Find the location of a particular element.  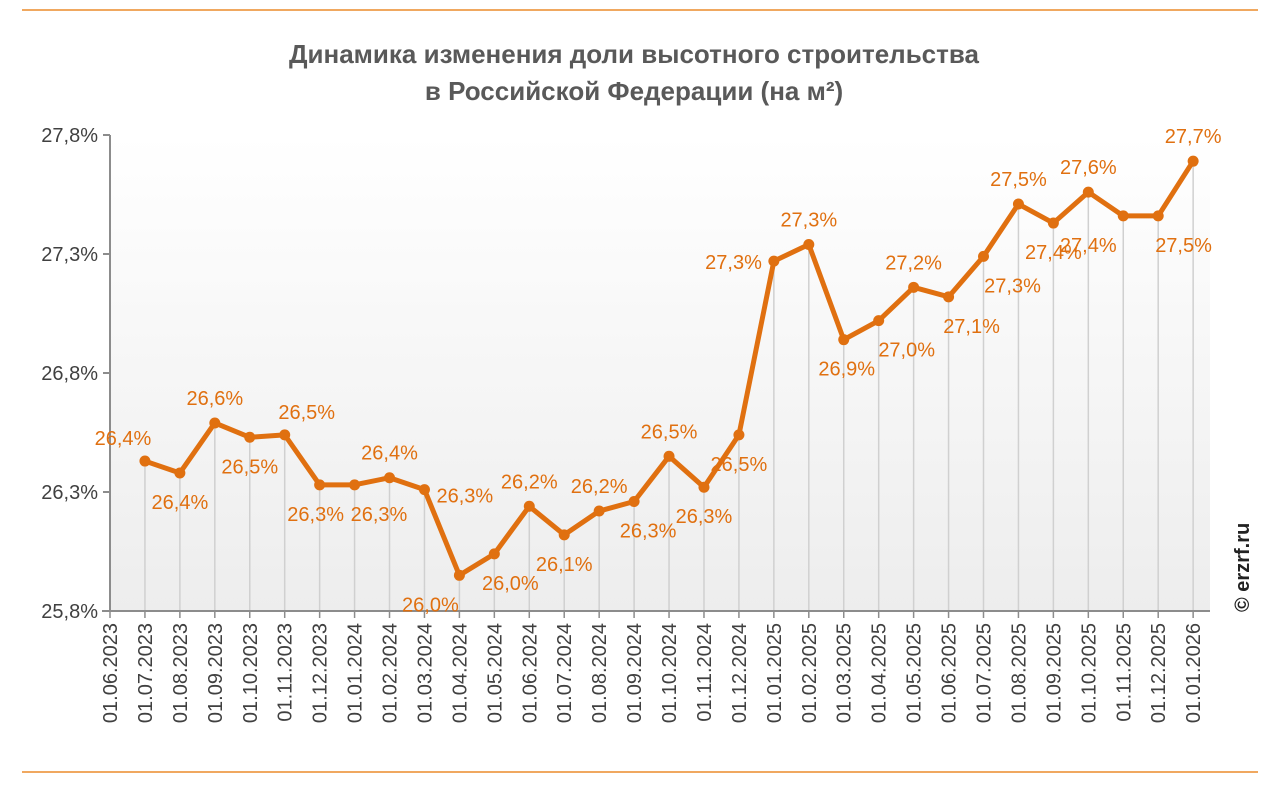

x-tick-label: 01.02.2025 is located at coordinates (810, 673).